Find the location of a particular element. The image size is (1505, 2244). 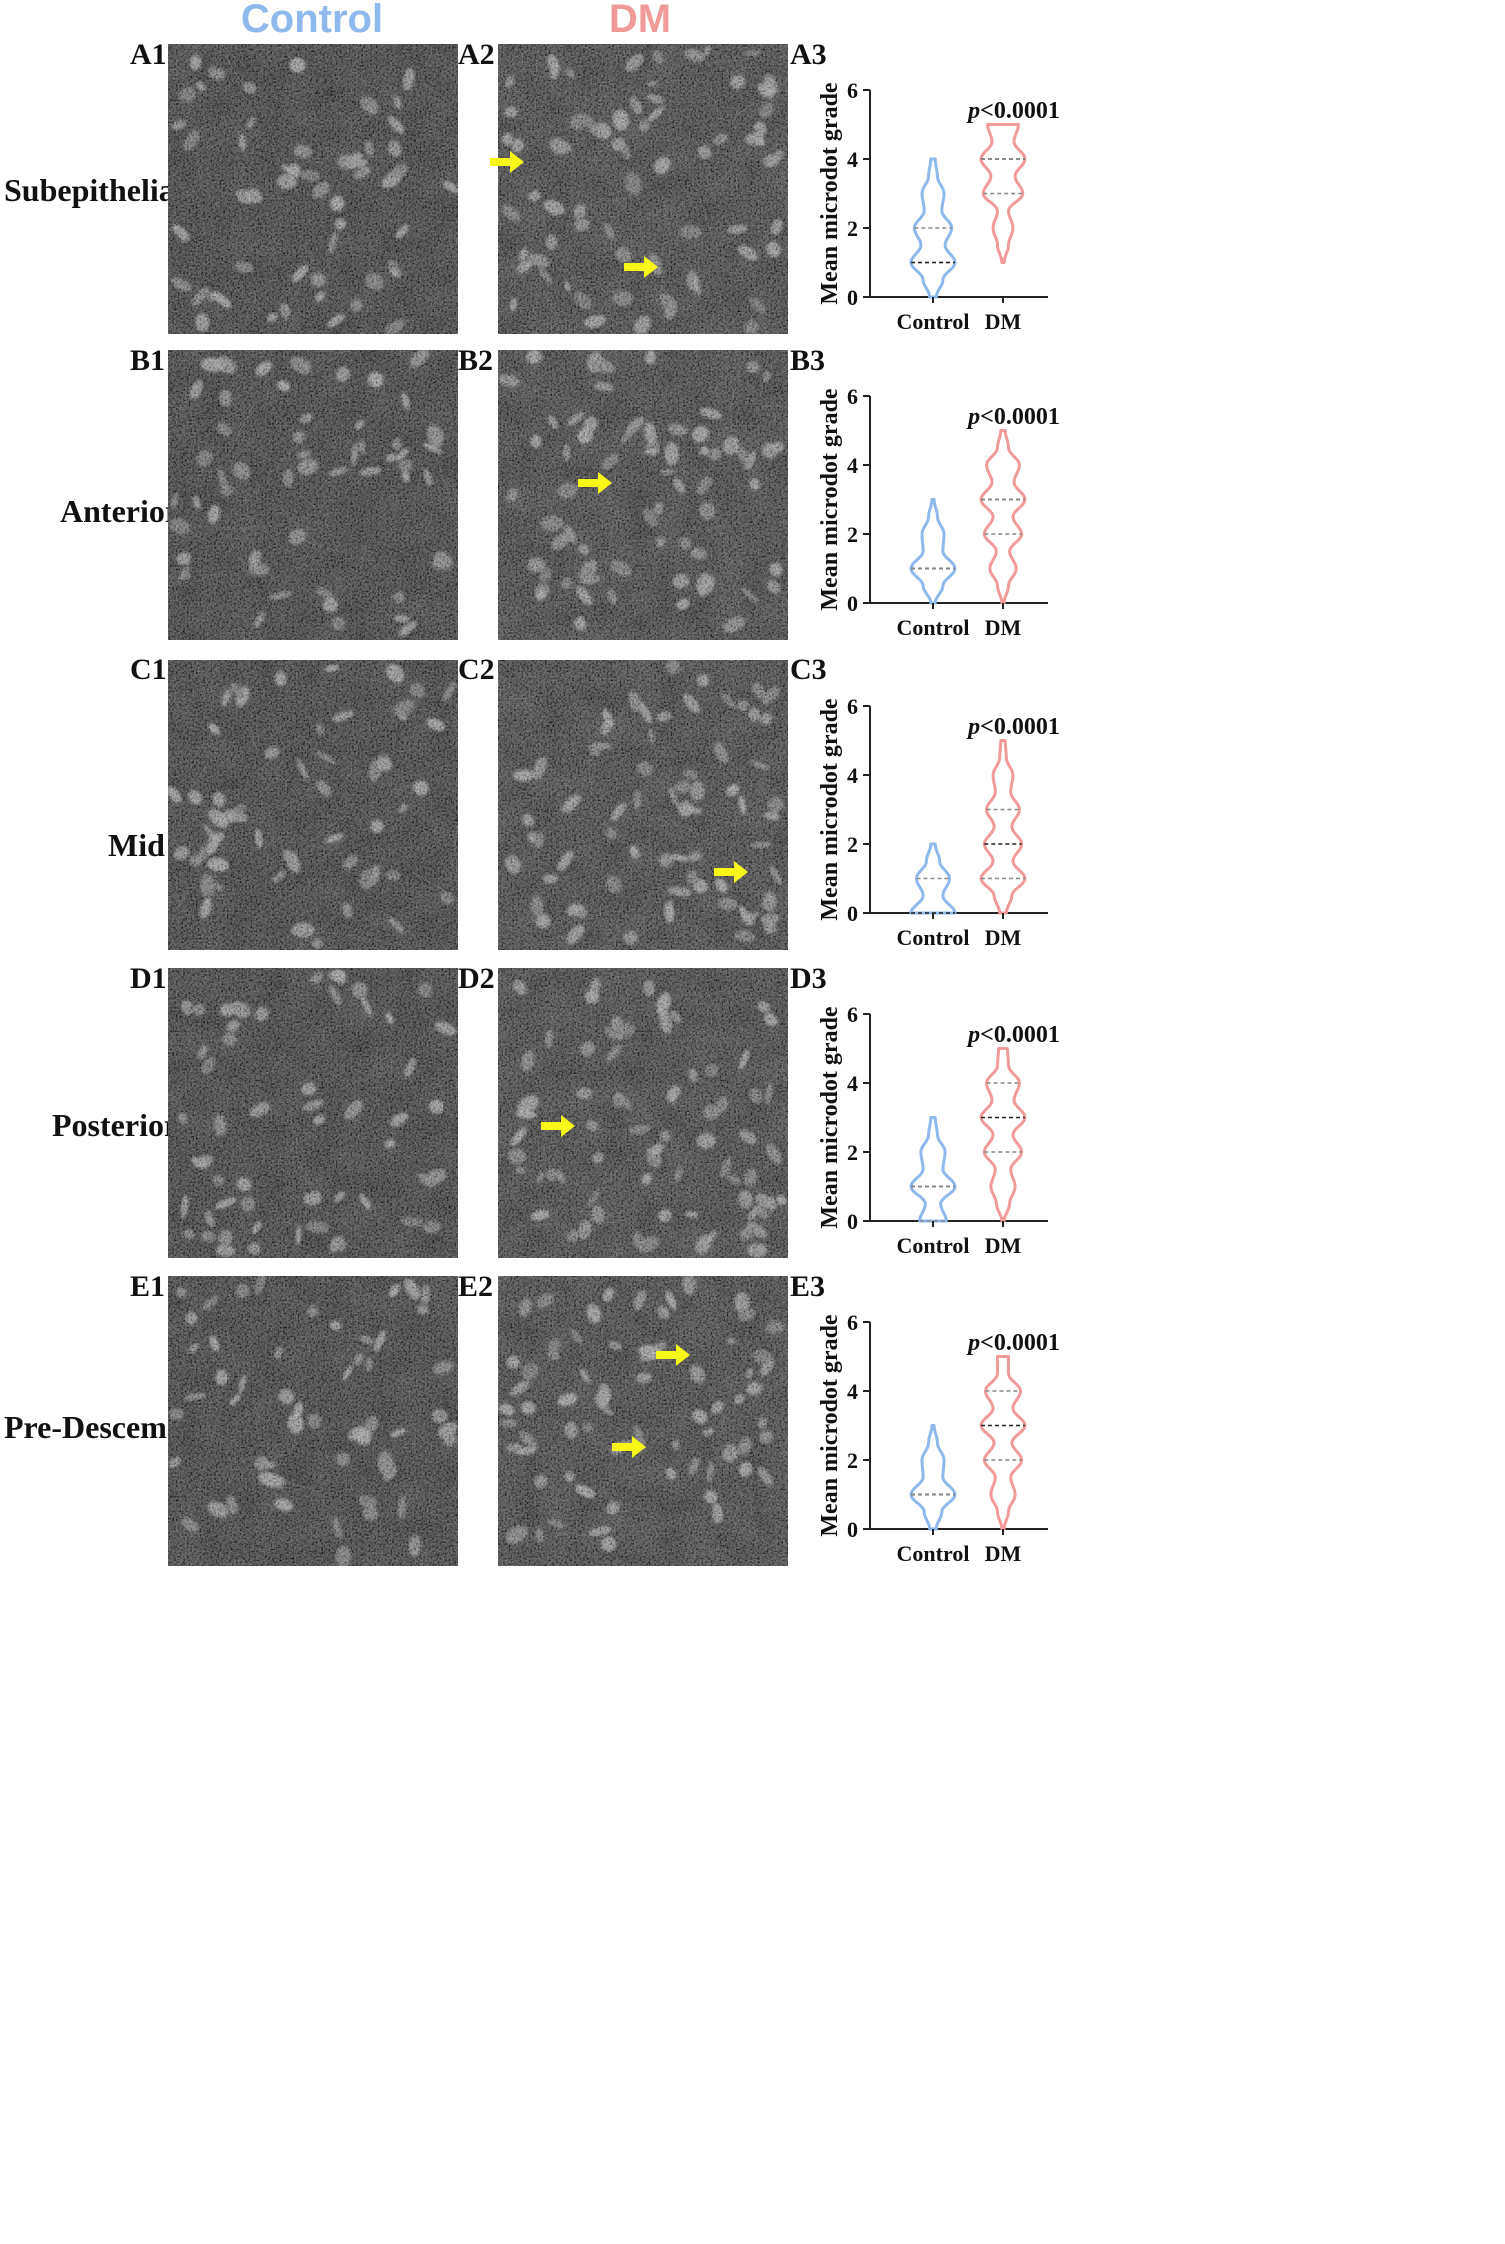

micrograph-panel-c2 is located at coordinates (643, 805).